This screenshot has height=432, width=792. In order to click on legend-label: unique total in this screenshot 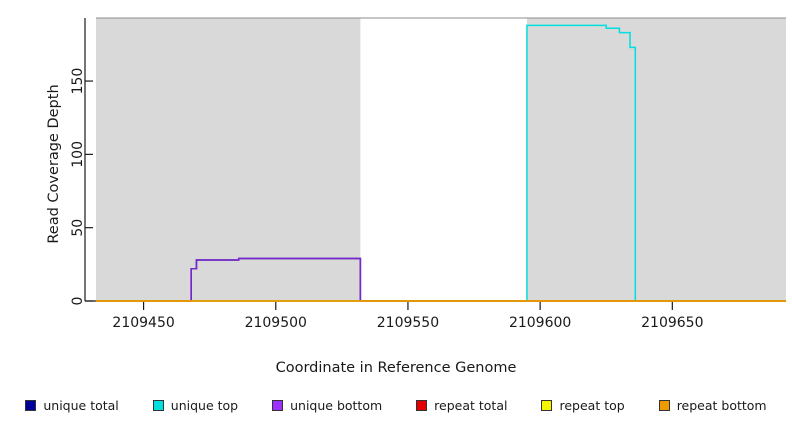, I will do `click(81, 405)`.